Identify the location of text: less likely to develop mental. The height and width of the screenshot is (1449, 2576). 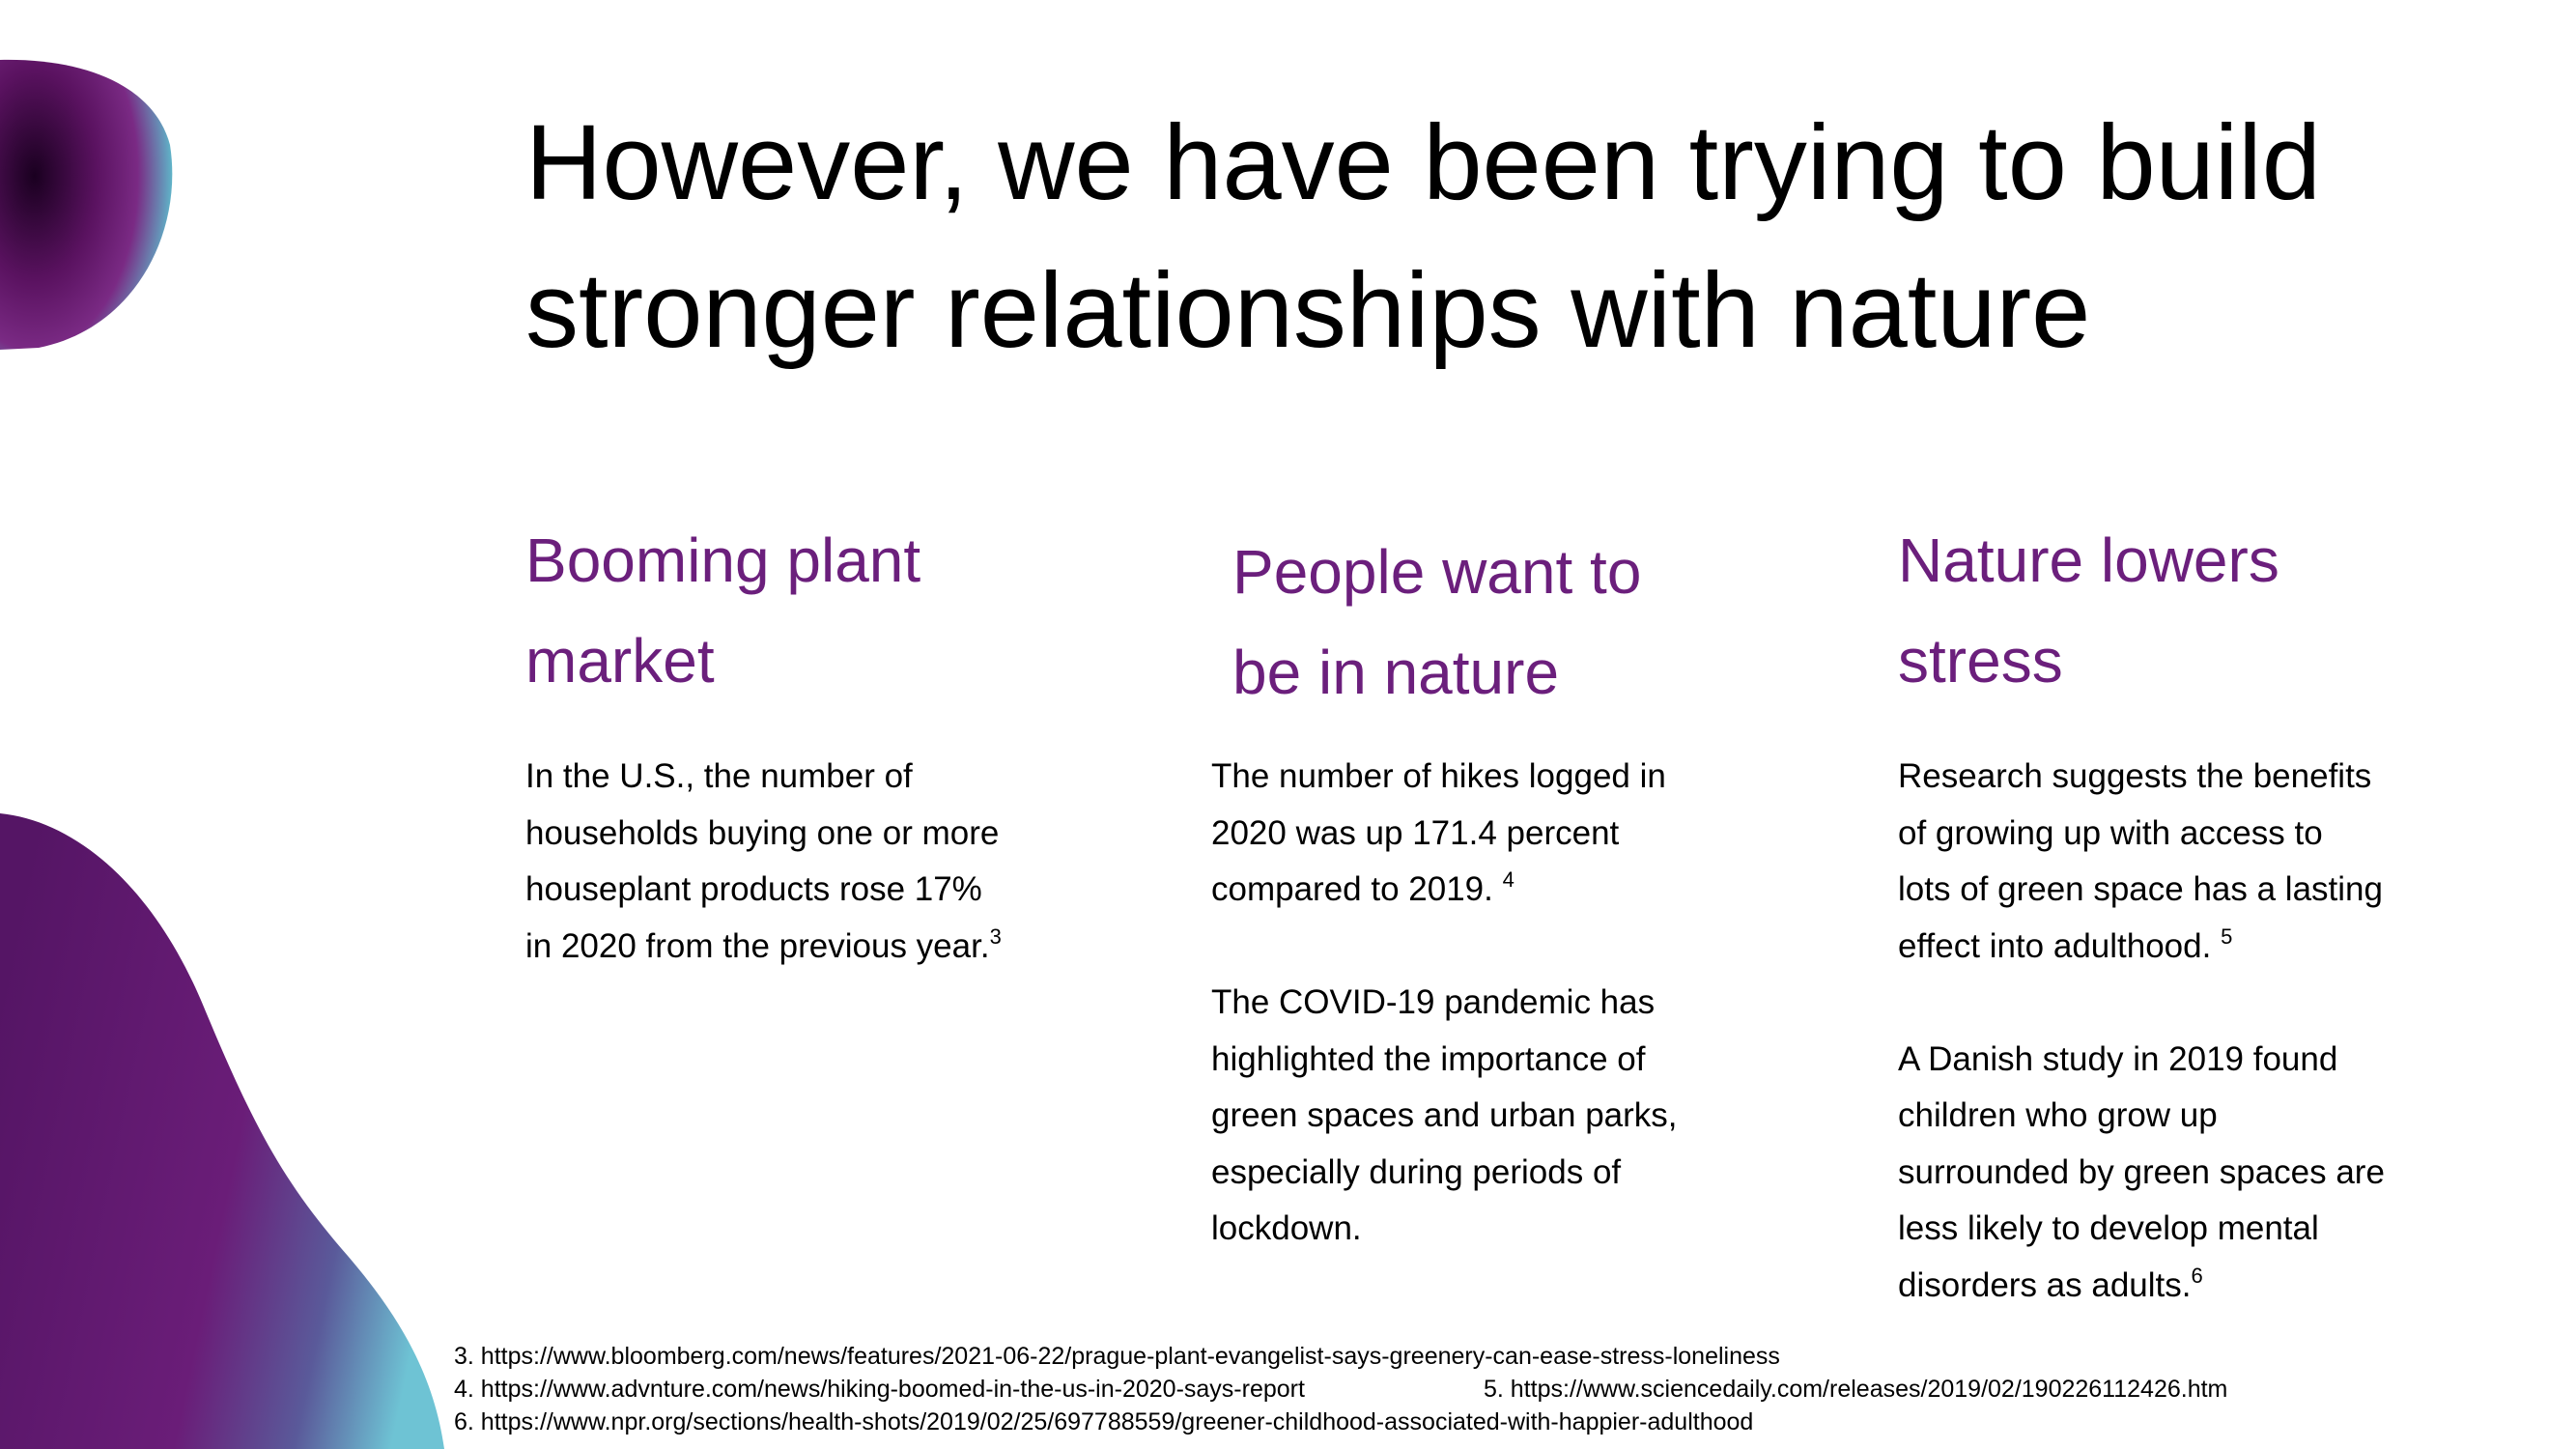
(2108, 1228).